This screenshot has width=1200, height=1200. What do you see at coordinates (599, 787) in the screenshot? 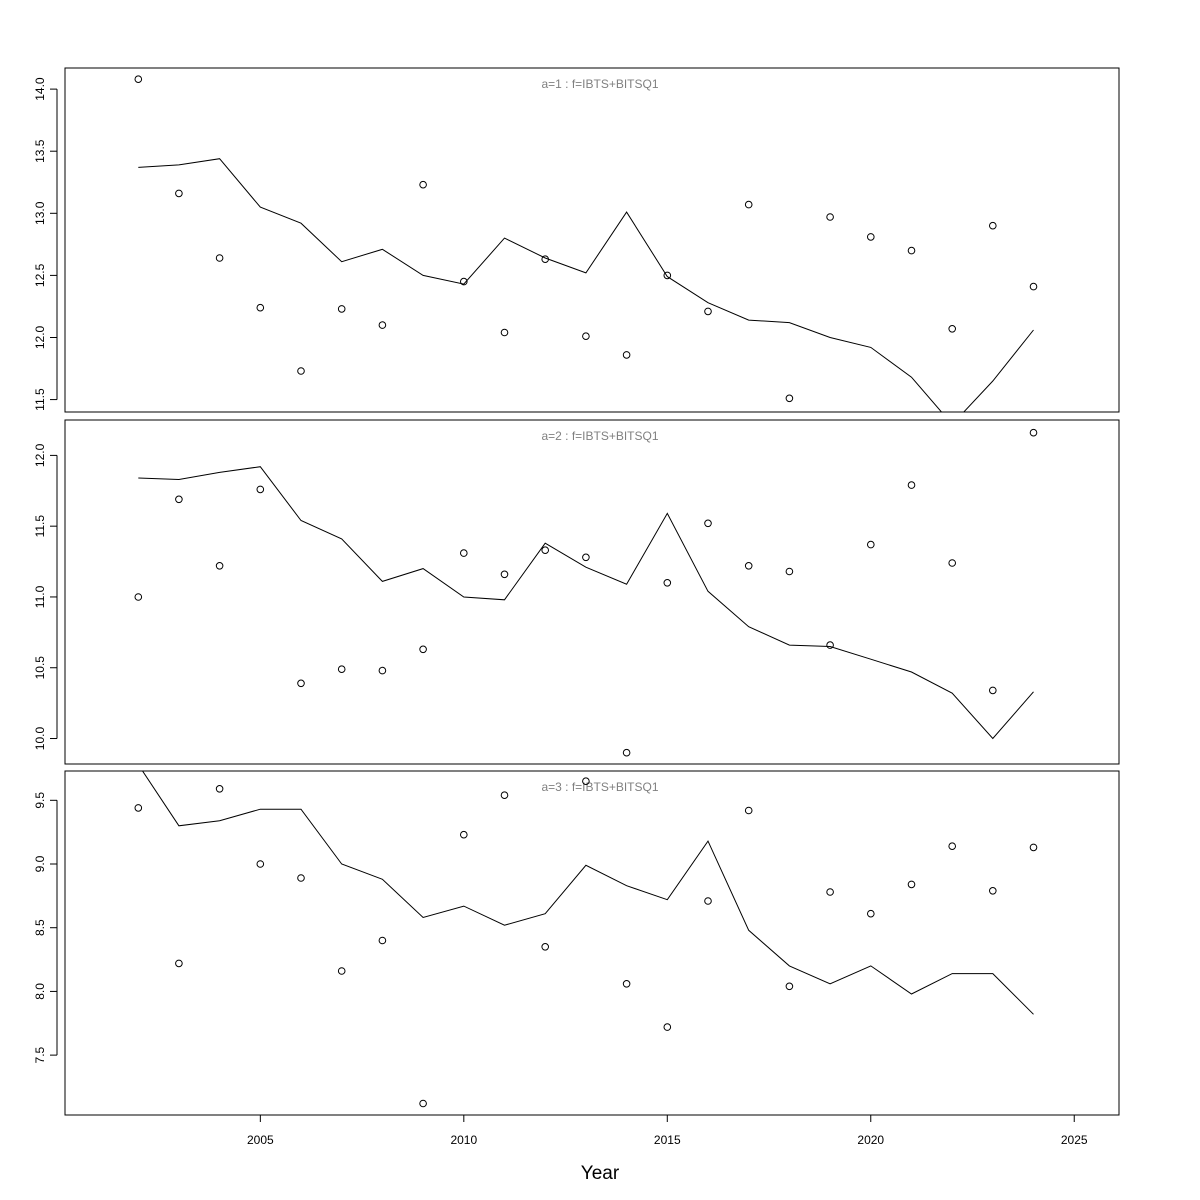
I see `panel-a3-title: a=3 : f=IBTS+BITSQ1` at bounding box center [599, 787].